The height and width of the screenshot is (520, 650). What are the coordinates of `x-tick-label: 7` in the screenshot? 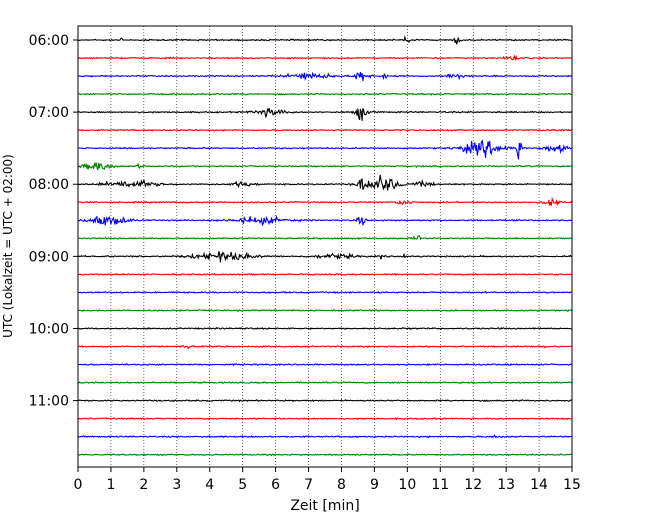 It's located at (308, 485).